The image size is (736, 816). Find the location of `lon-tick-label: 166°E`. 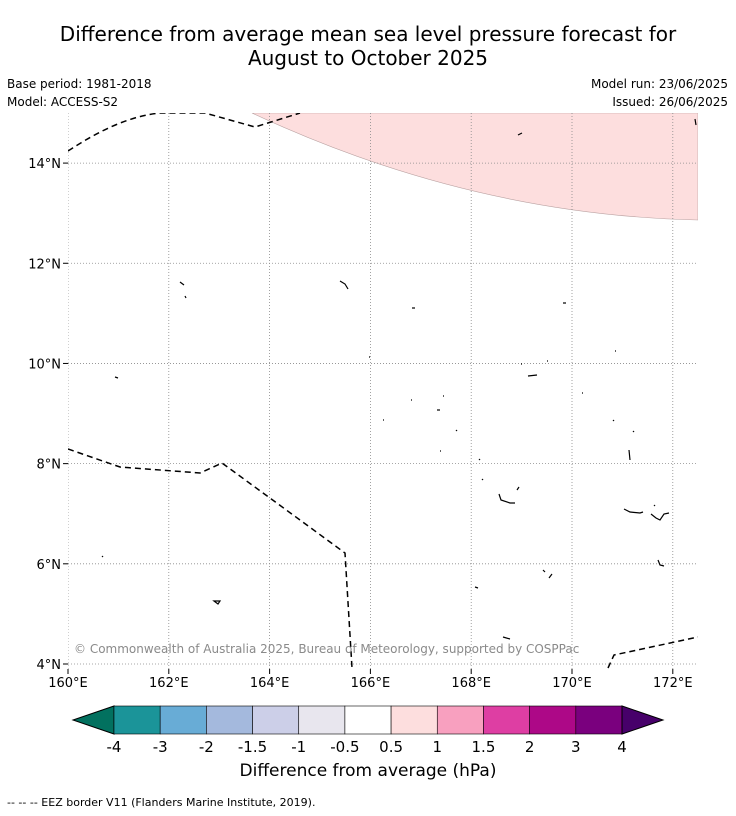

lon-tick-label: 166°E is located at coordinates (371, 683).